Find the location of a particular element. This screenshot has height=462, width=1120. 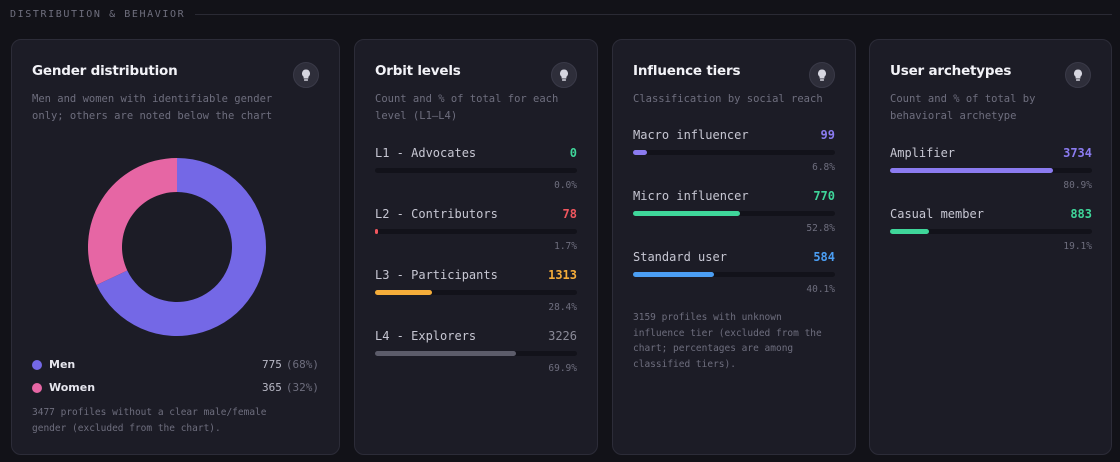

legend-label: Men is located at coordinates (62, 364).